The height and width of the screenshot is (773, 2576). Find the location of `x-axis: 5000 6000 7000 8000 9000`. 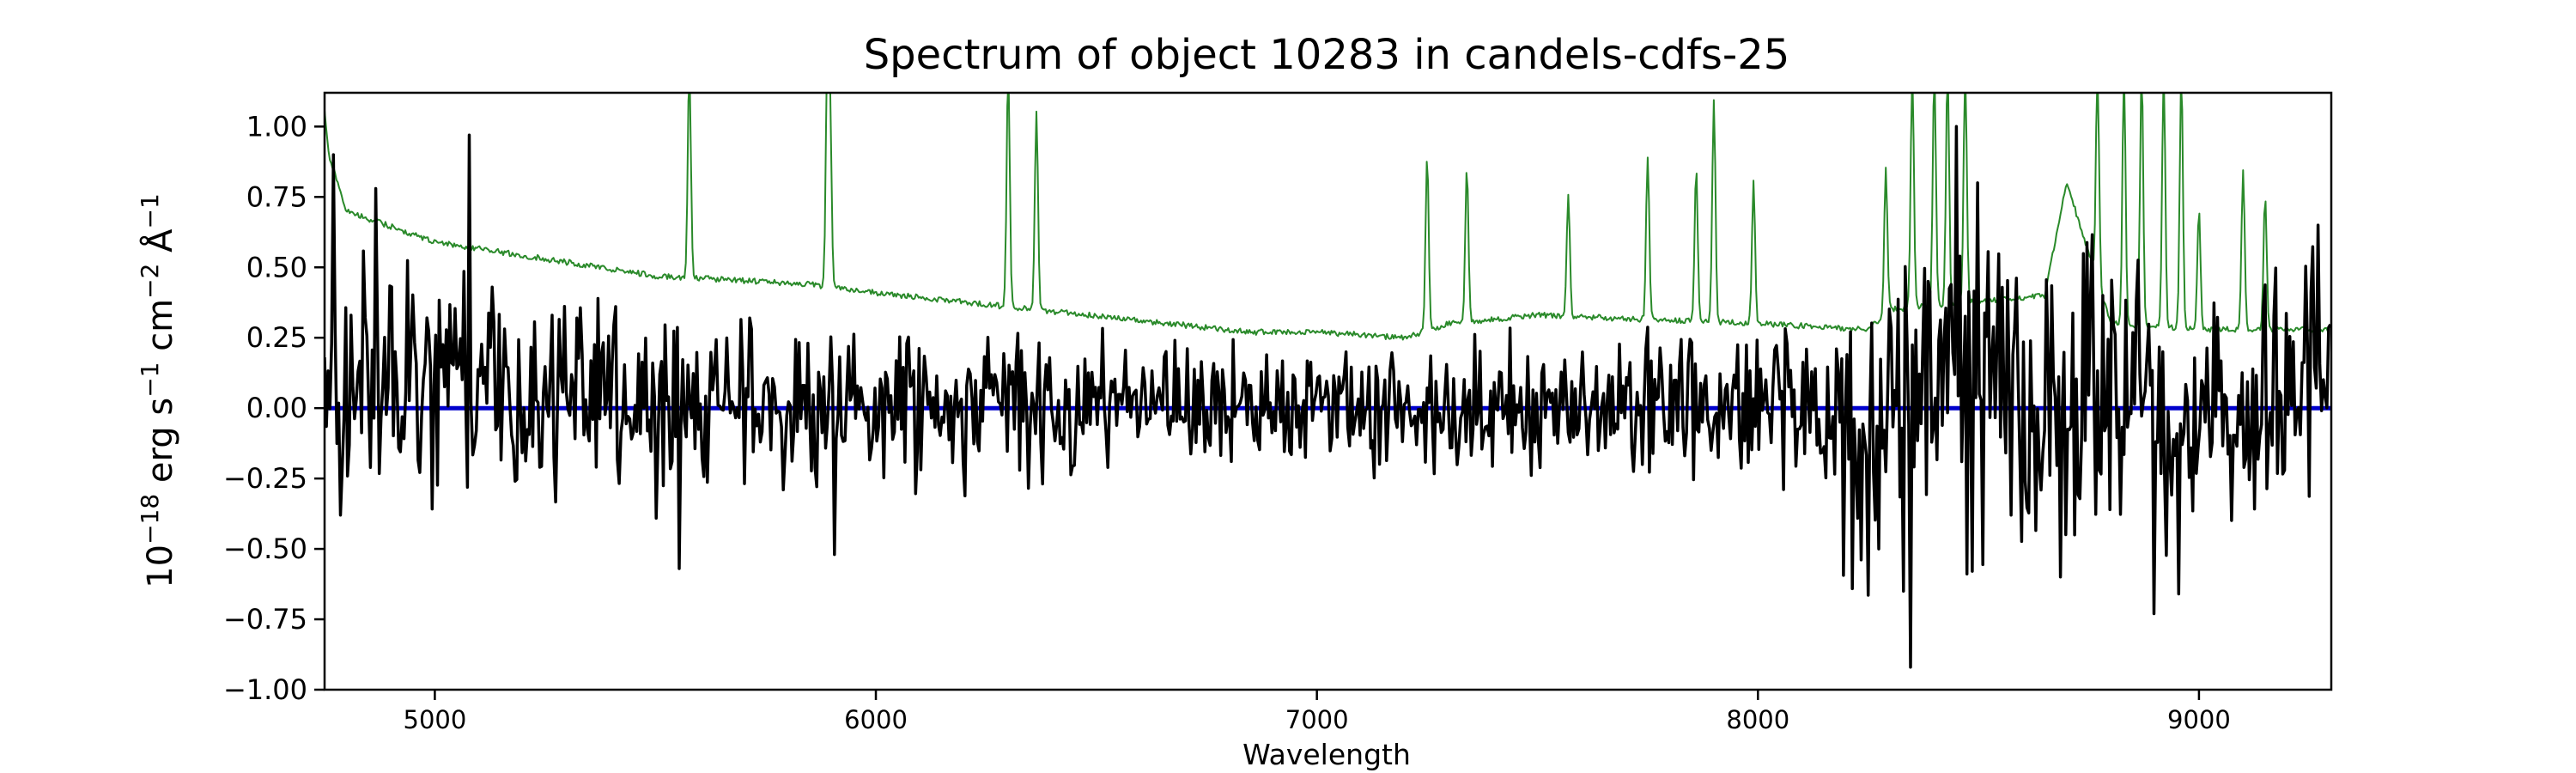

x-axis: 5000 6000 7000 8000 9000 is located at coordinates (1317, 712).